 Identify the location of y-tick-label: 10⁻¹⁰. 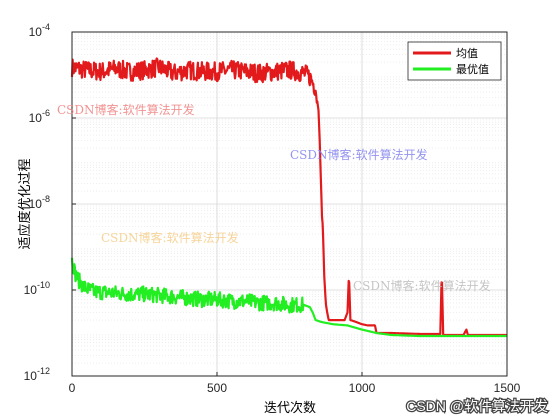
(37, 288).